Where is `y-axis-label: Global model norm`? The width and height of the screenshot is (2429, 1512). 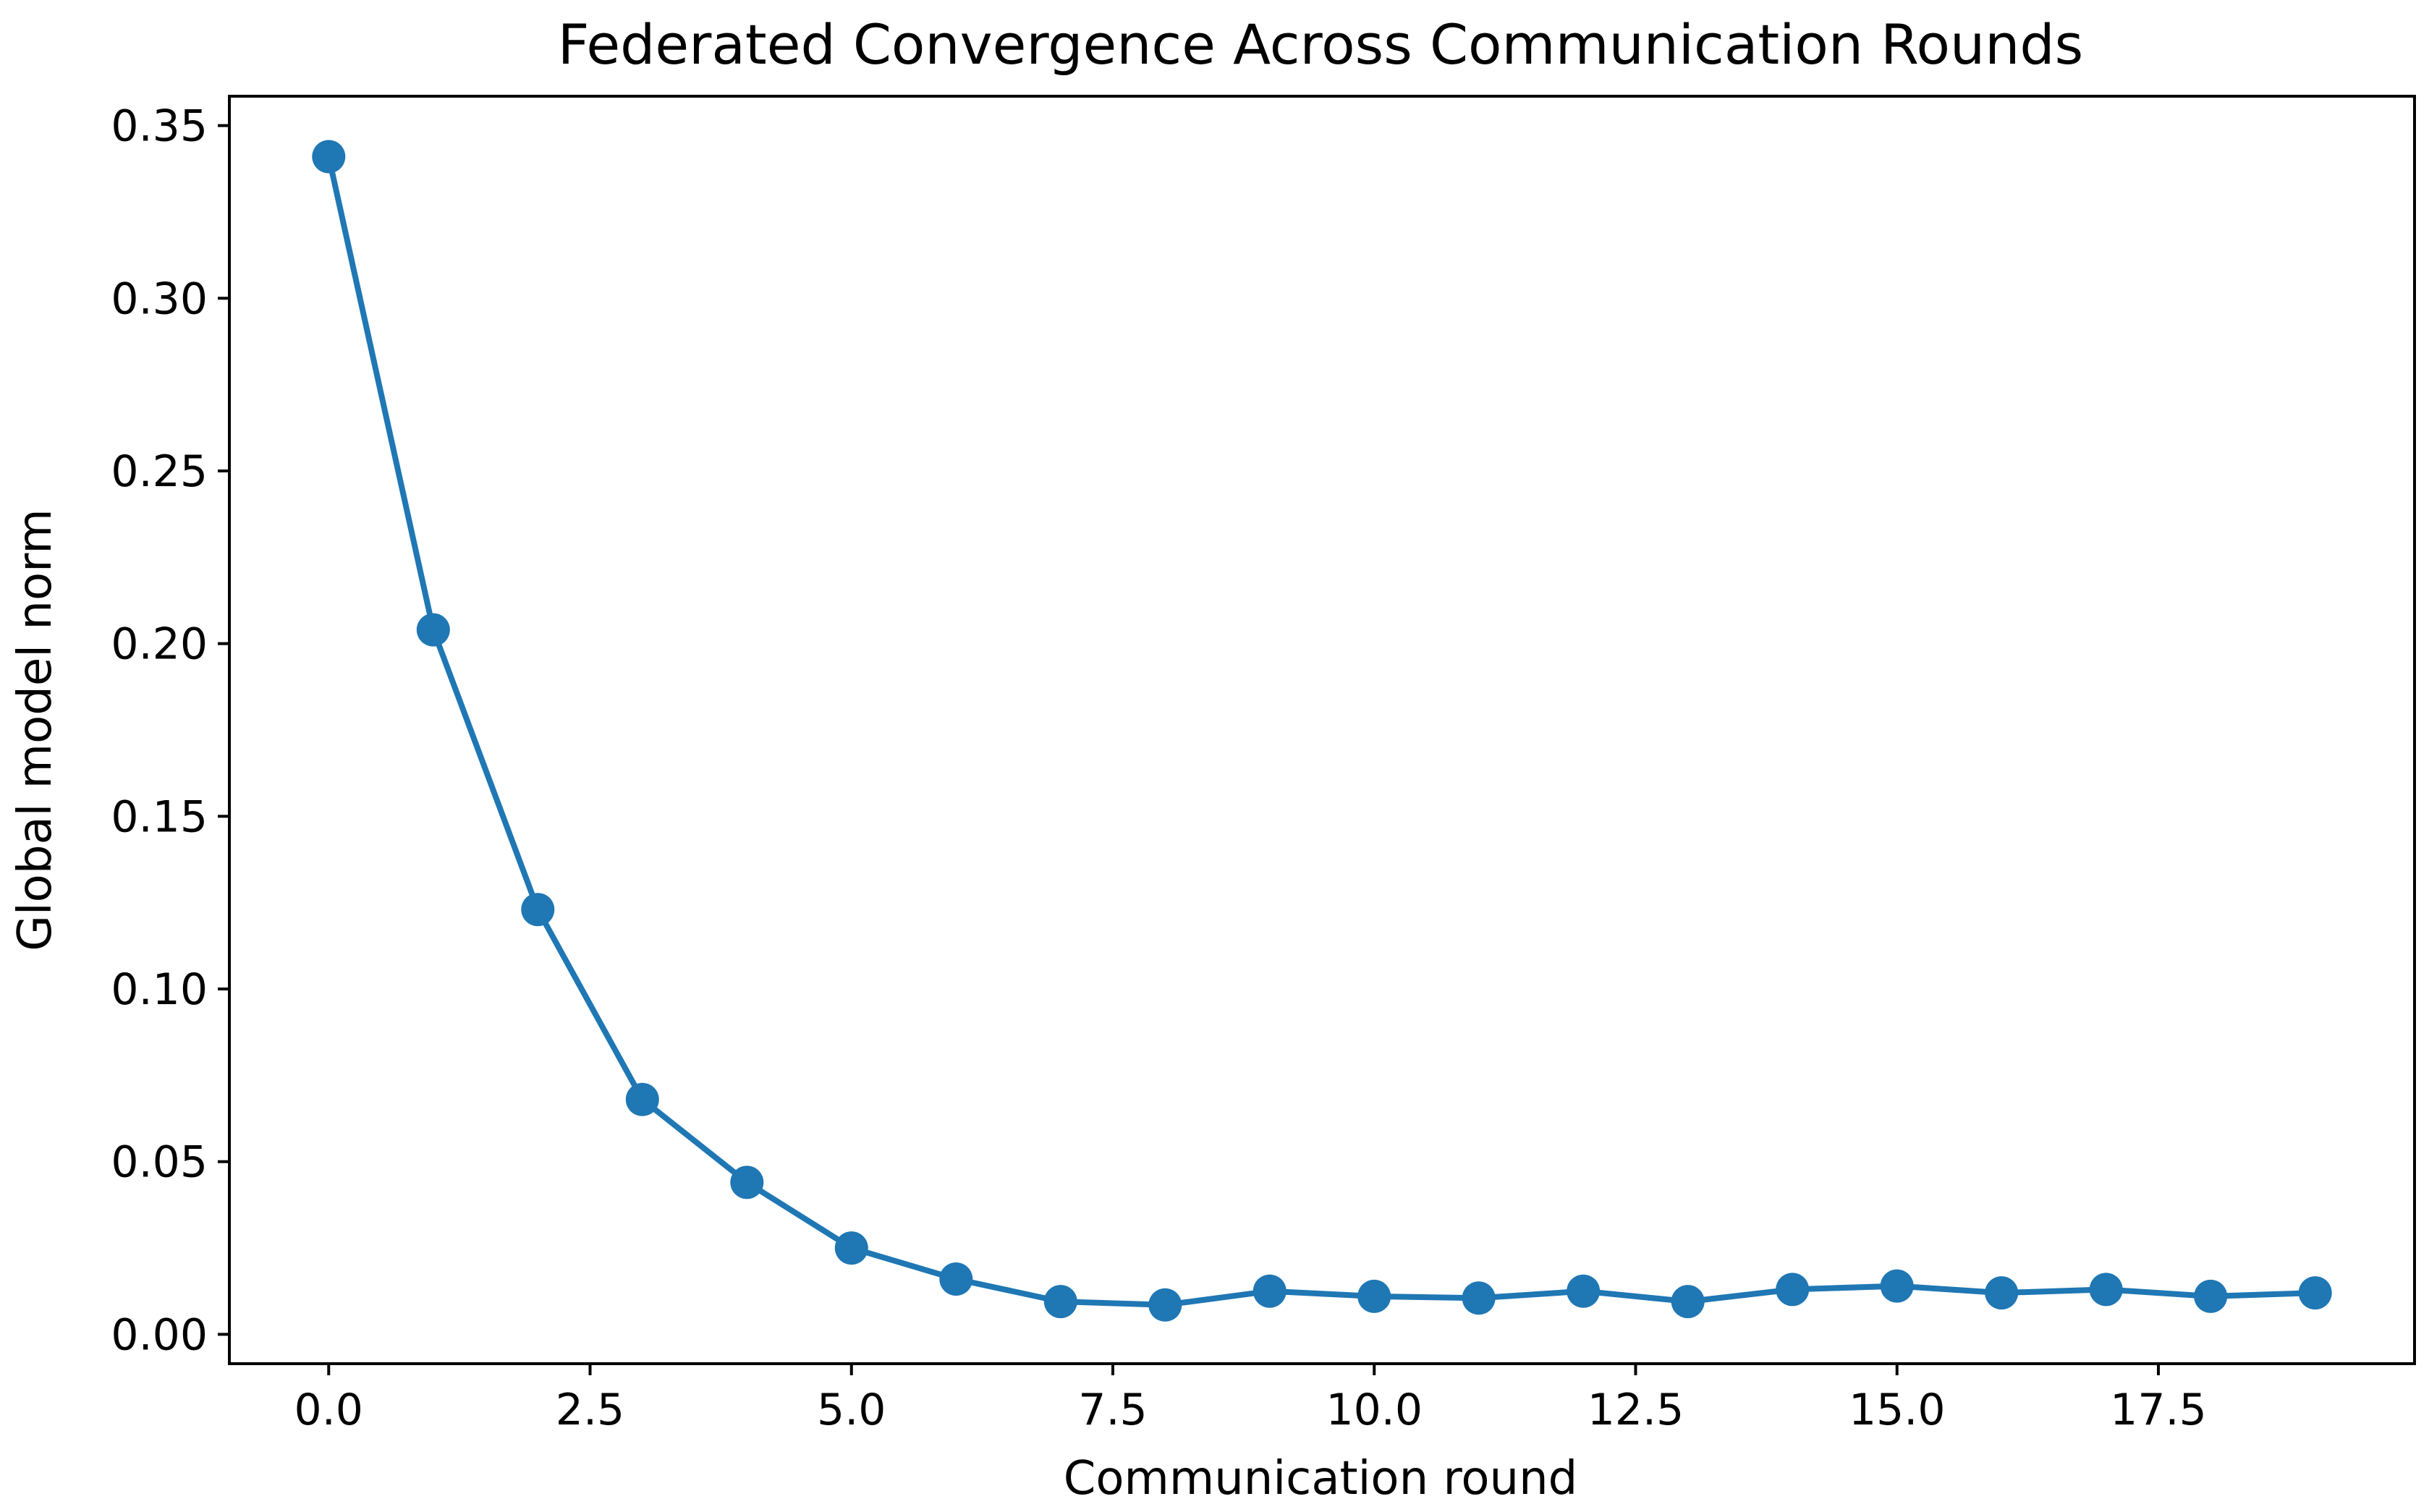
y-axis-label: Global model norm is located at coordinates (35, 730).